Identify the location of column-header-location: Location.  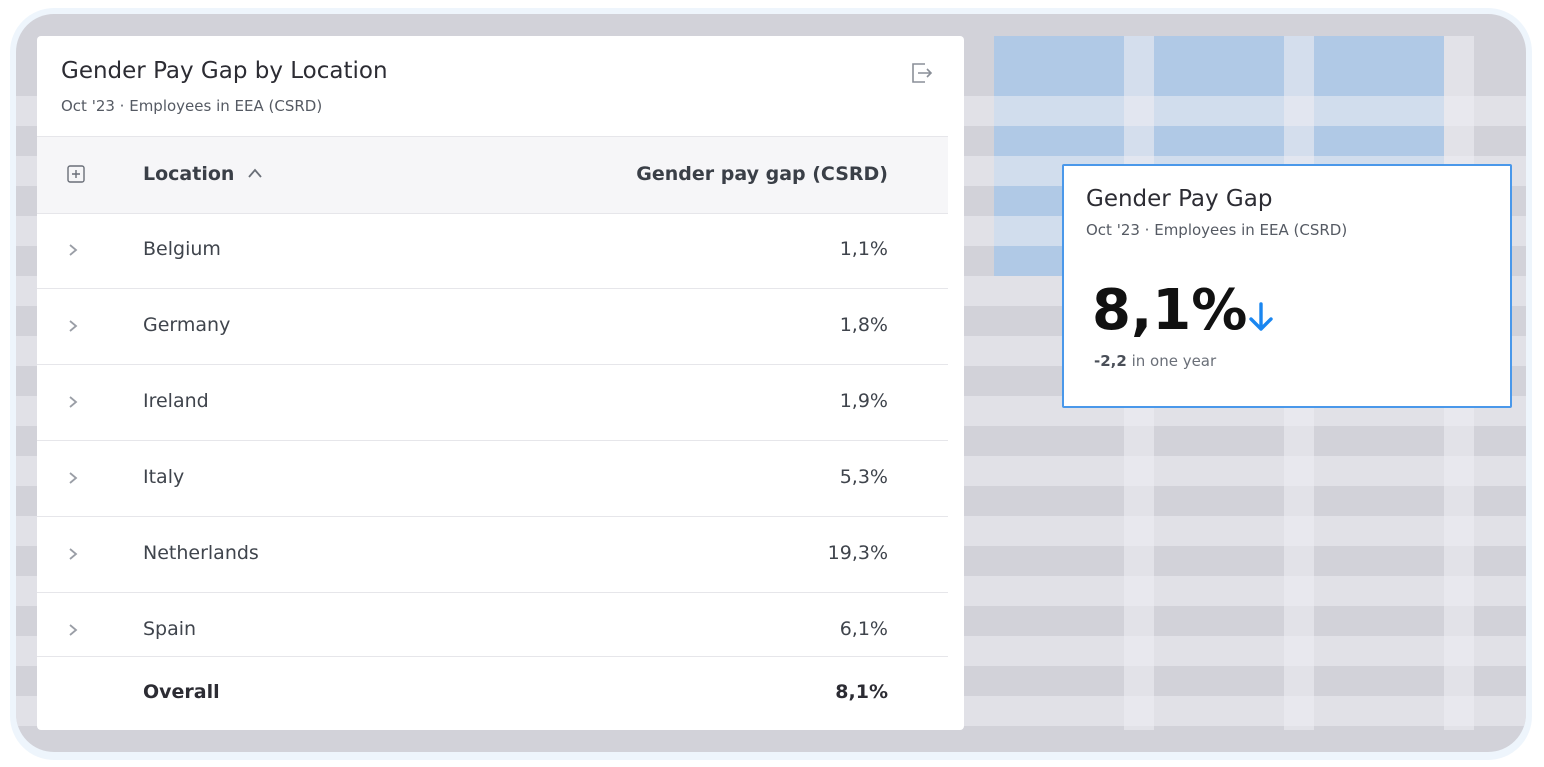
(189, 174).